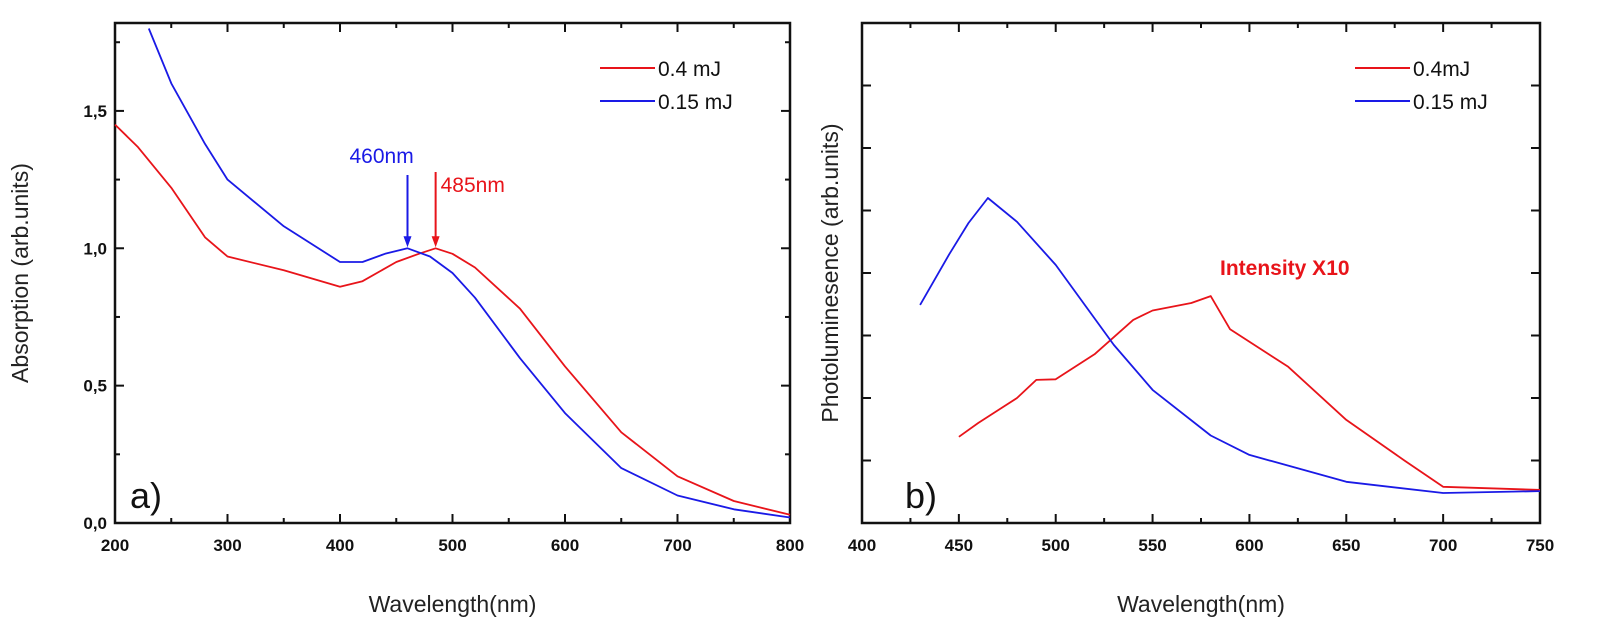  What do you see at coordinates (20, 273) in the screenshot?
I see `y-axis-label: Absorption (arb.units)` at bounding box center [20, 273].